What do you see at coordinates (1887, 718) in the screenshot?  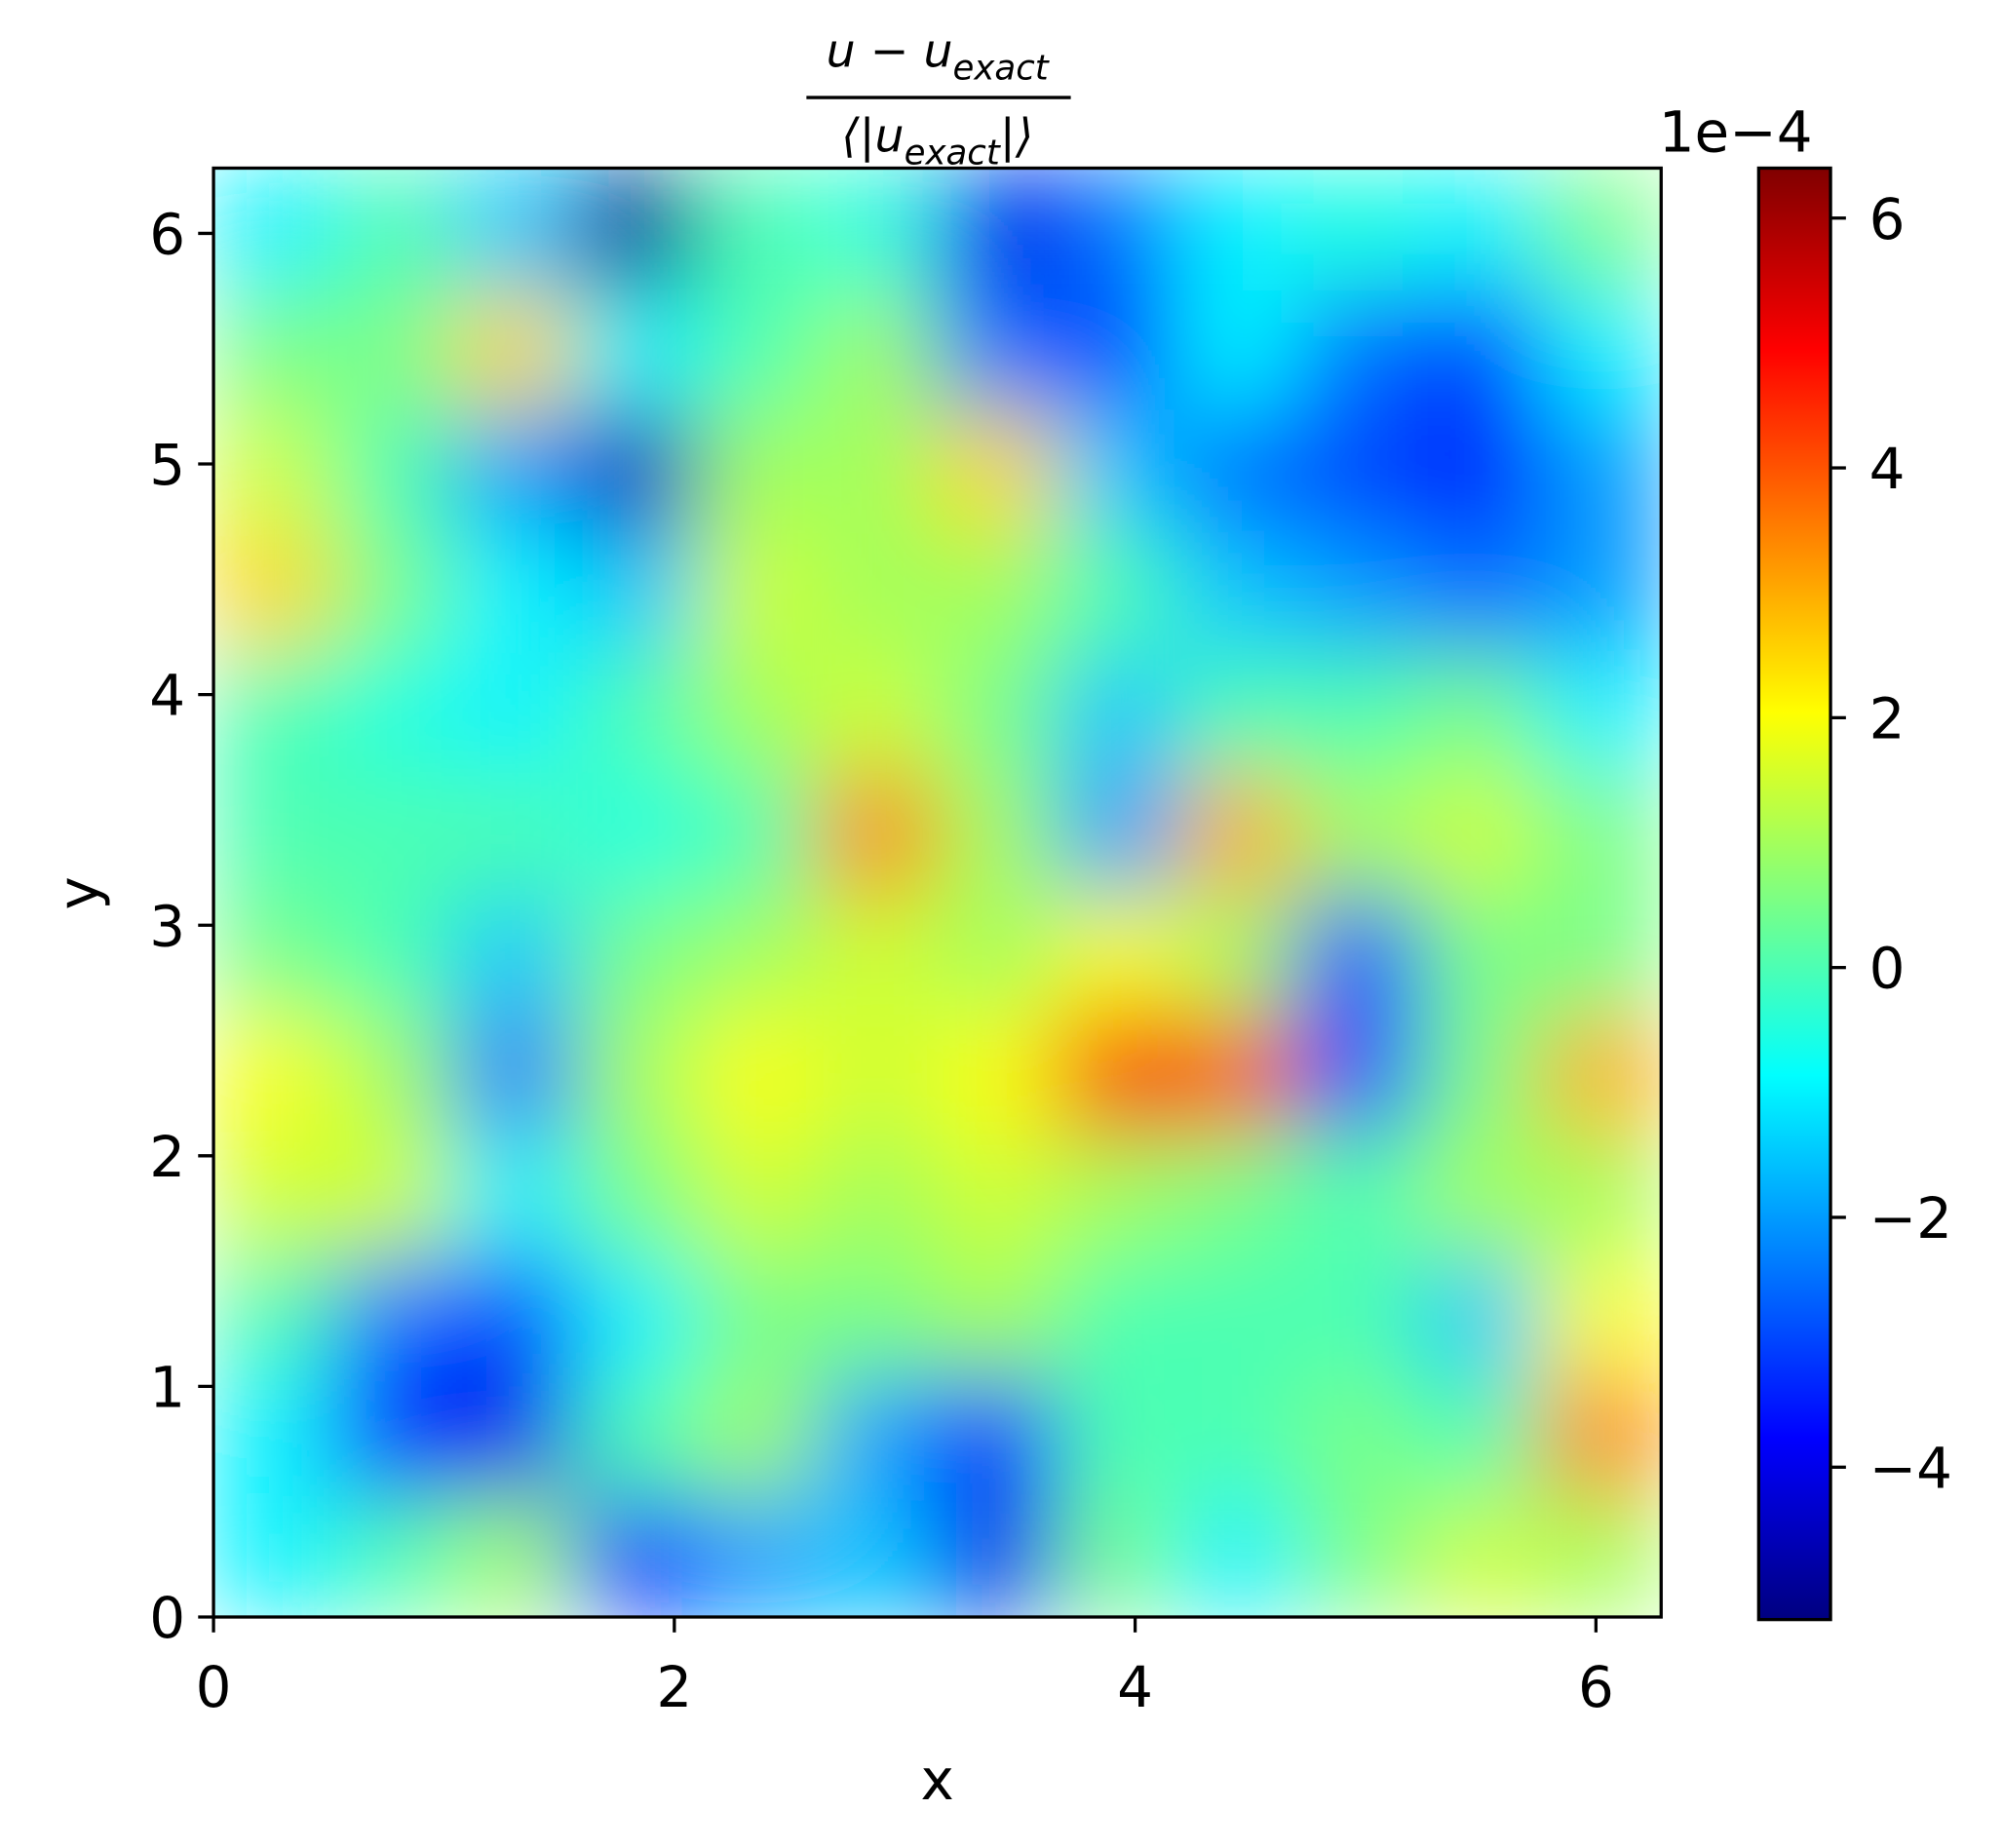 I see `colorbar-tick-label: 2` at bounding box center [1887, 718].